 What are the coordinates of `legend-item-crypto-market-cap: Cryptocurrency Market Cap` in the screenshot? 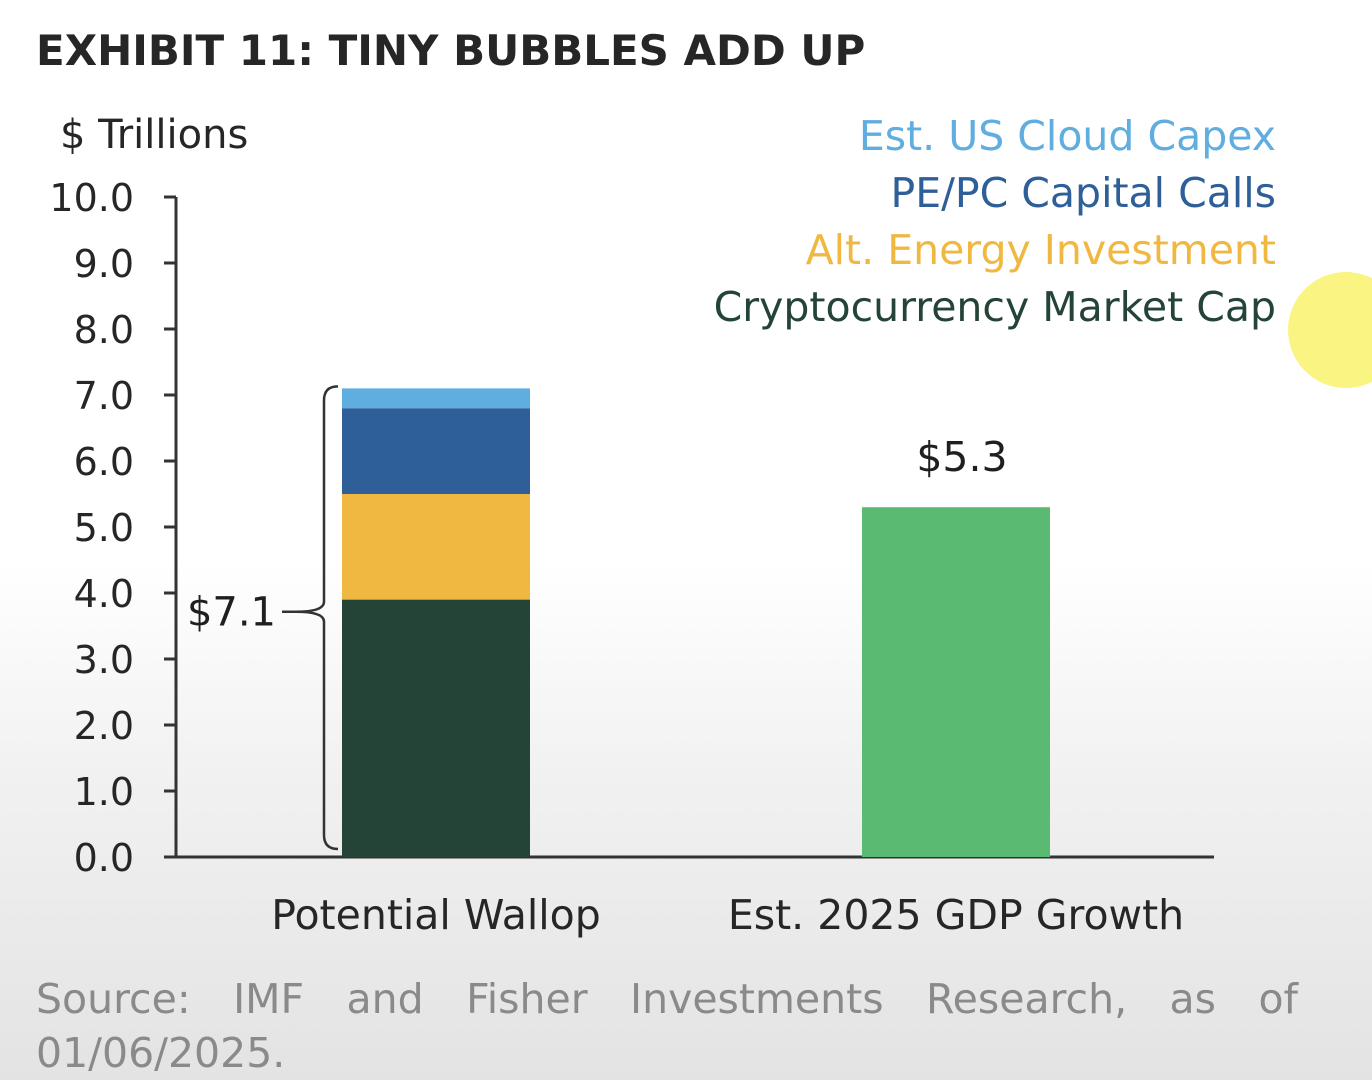 It's located at (994, 307).